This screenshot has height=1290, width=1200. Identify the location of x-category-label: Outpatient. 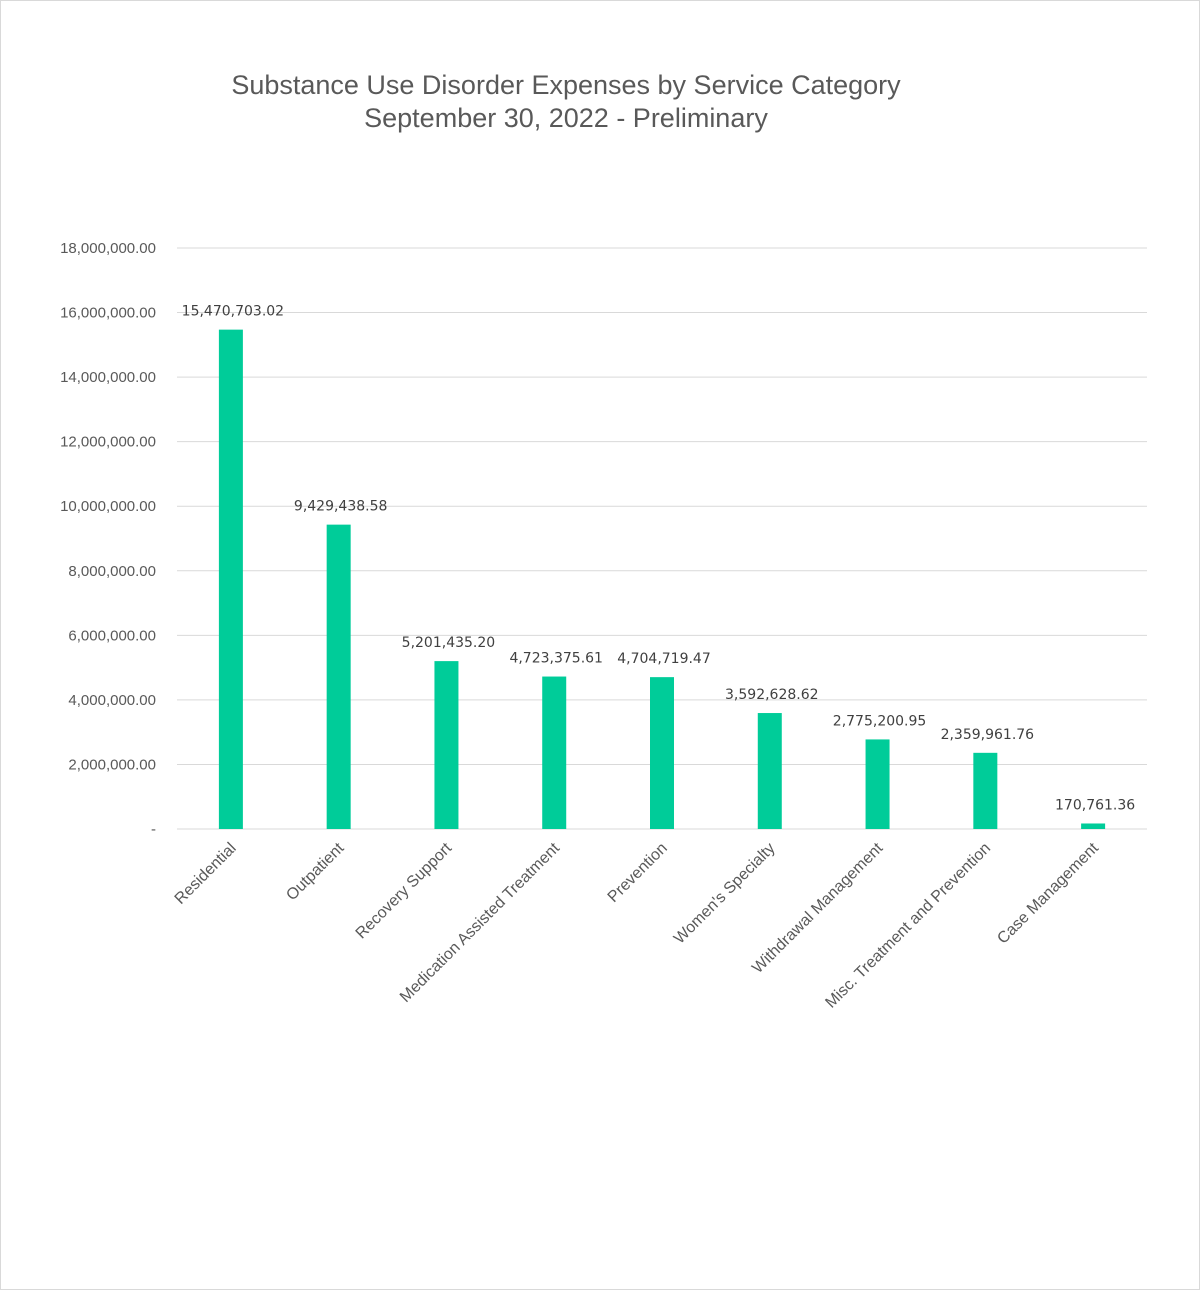
(315, 871).